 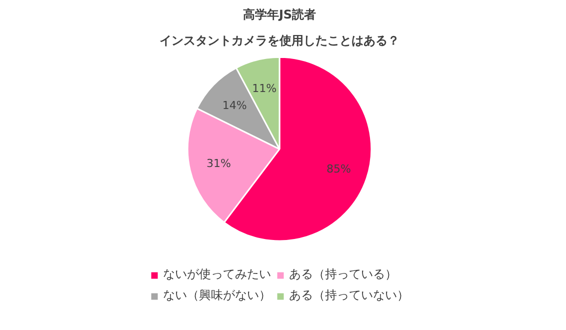 What do you see at coordinates (234, 105) in the screenshot?
I see `data-label: 14%` at bounding box center [234, 105].